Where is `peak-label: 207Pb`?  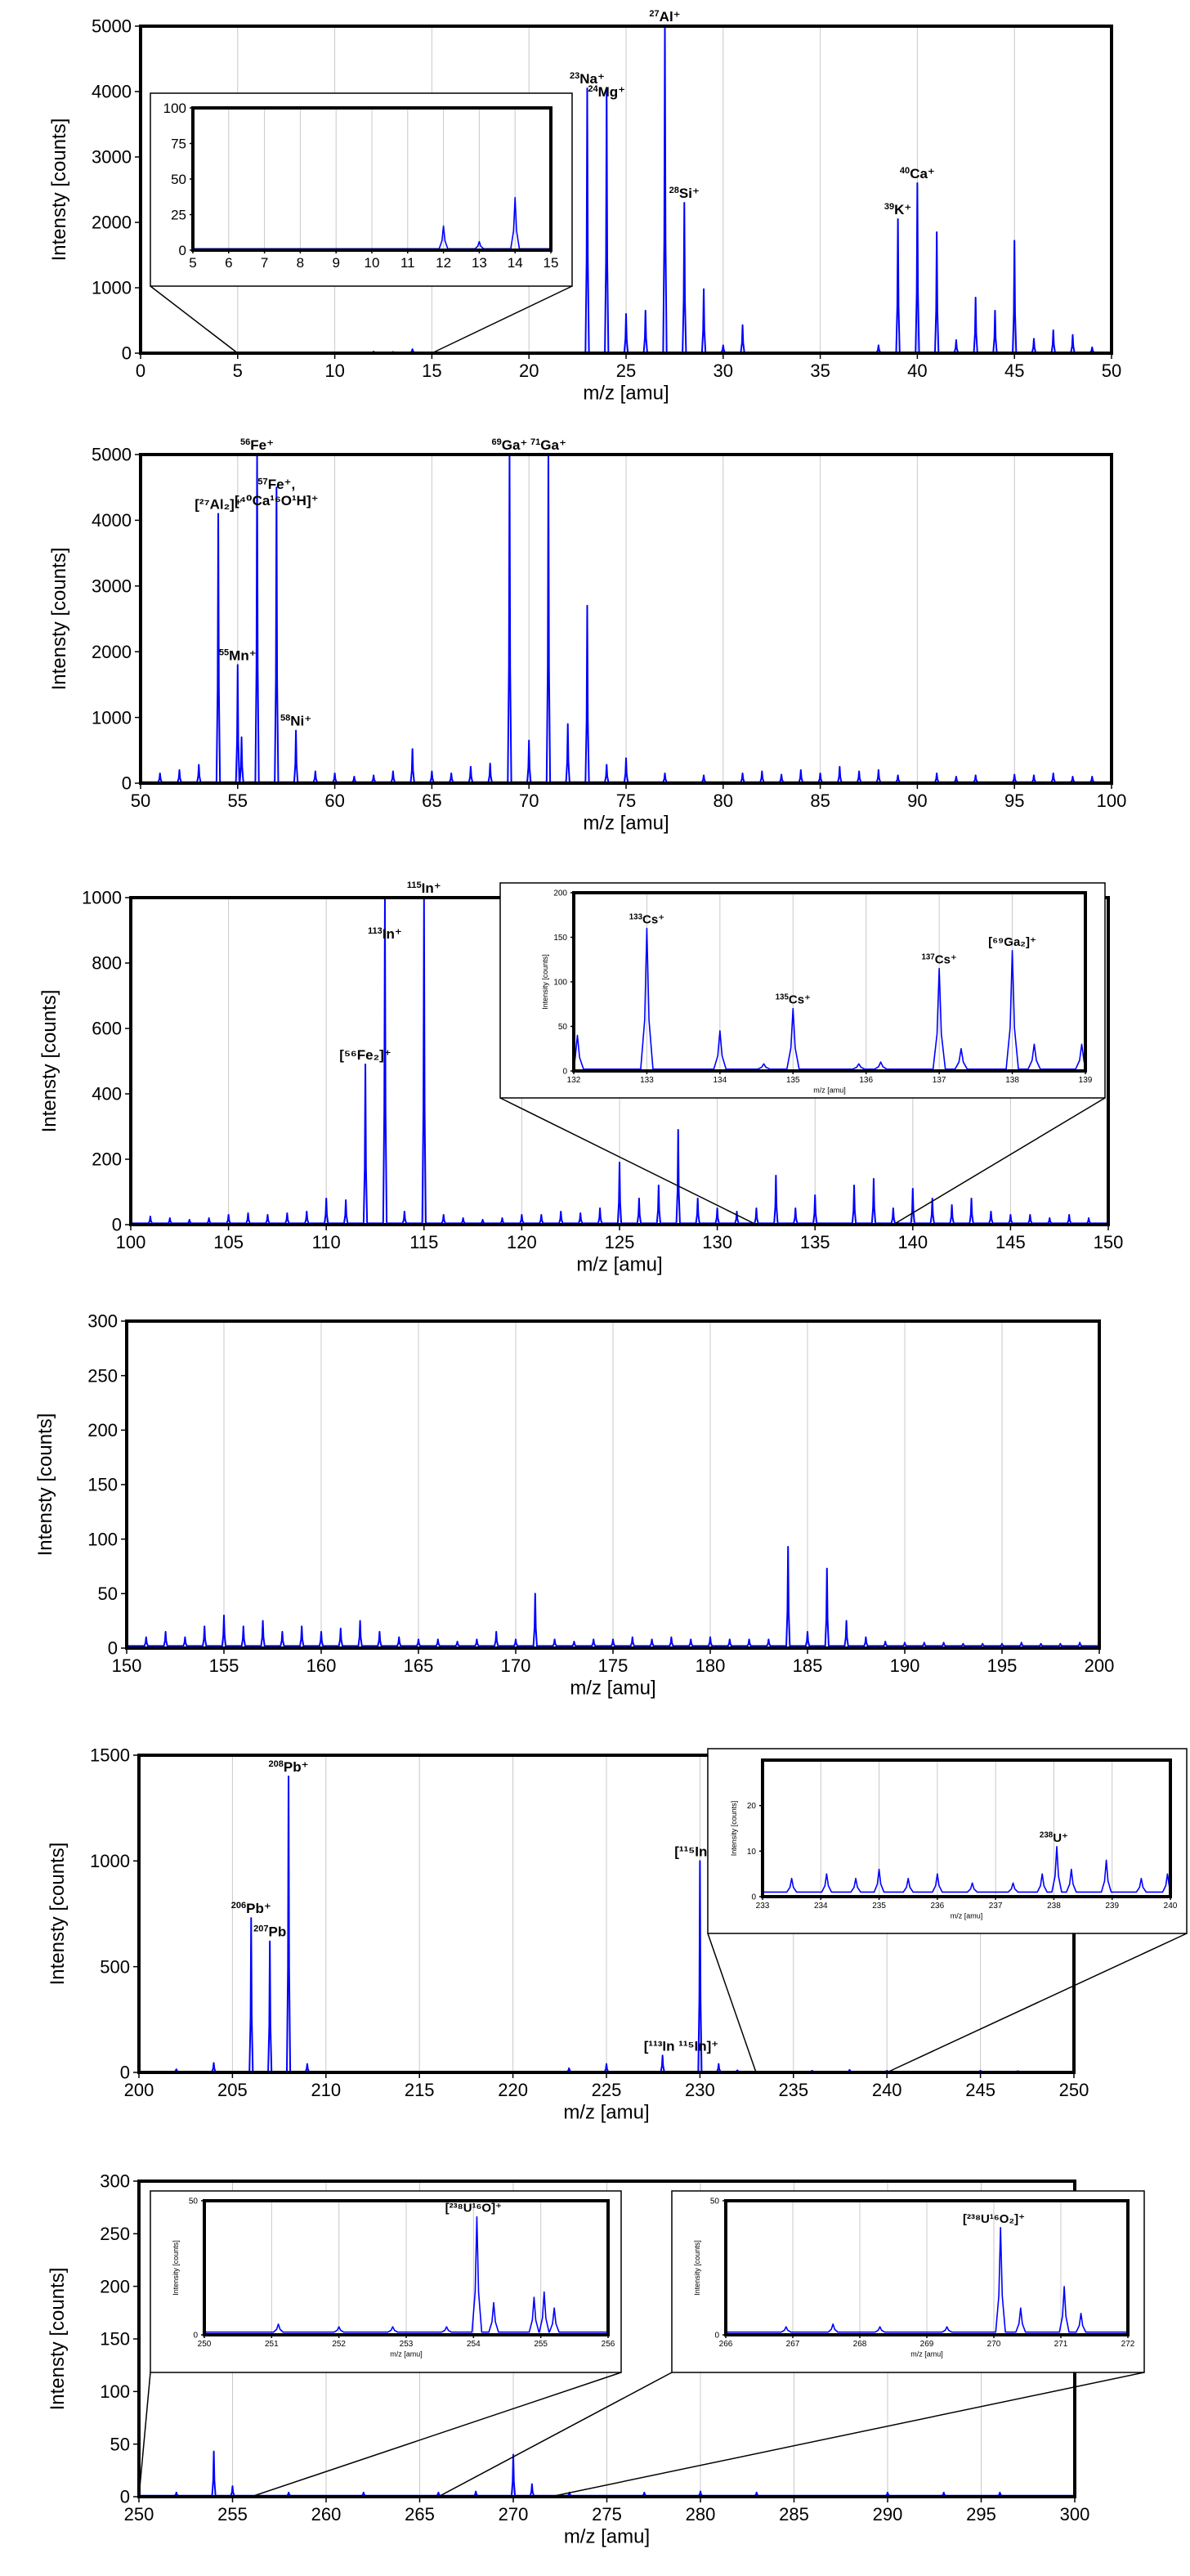
peak-label: 207Pb is located at coordinates (269, 1932).